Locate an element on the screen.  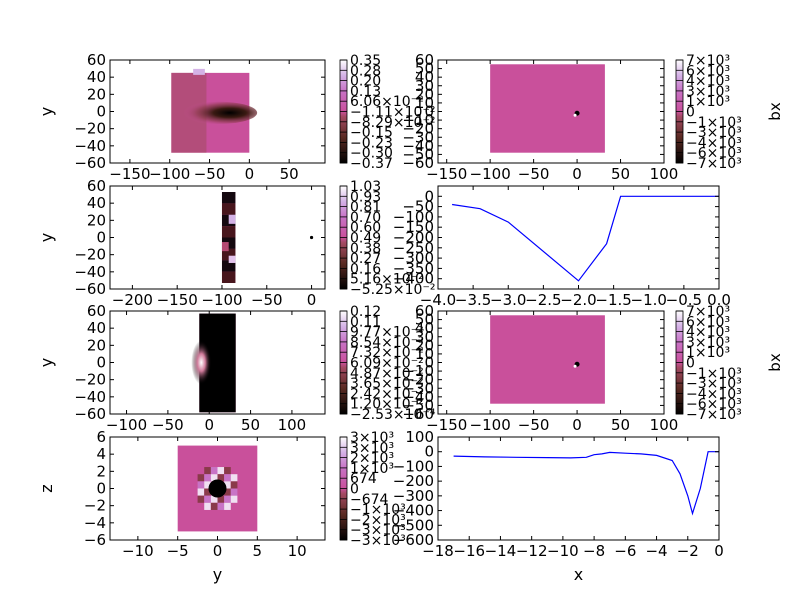
x-tick-label: −3.5 is located at coordinates (473, 300).